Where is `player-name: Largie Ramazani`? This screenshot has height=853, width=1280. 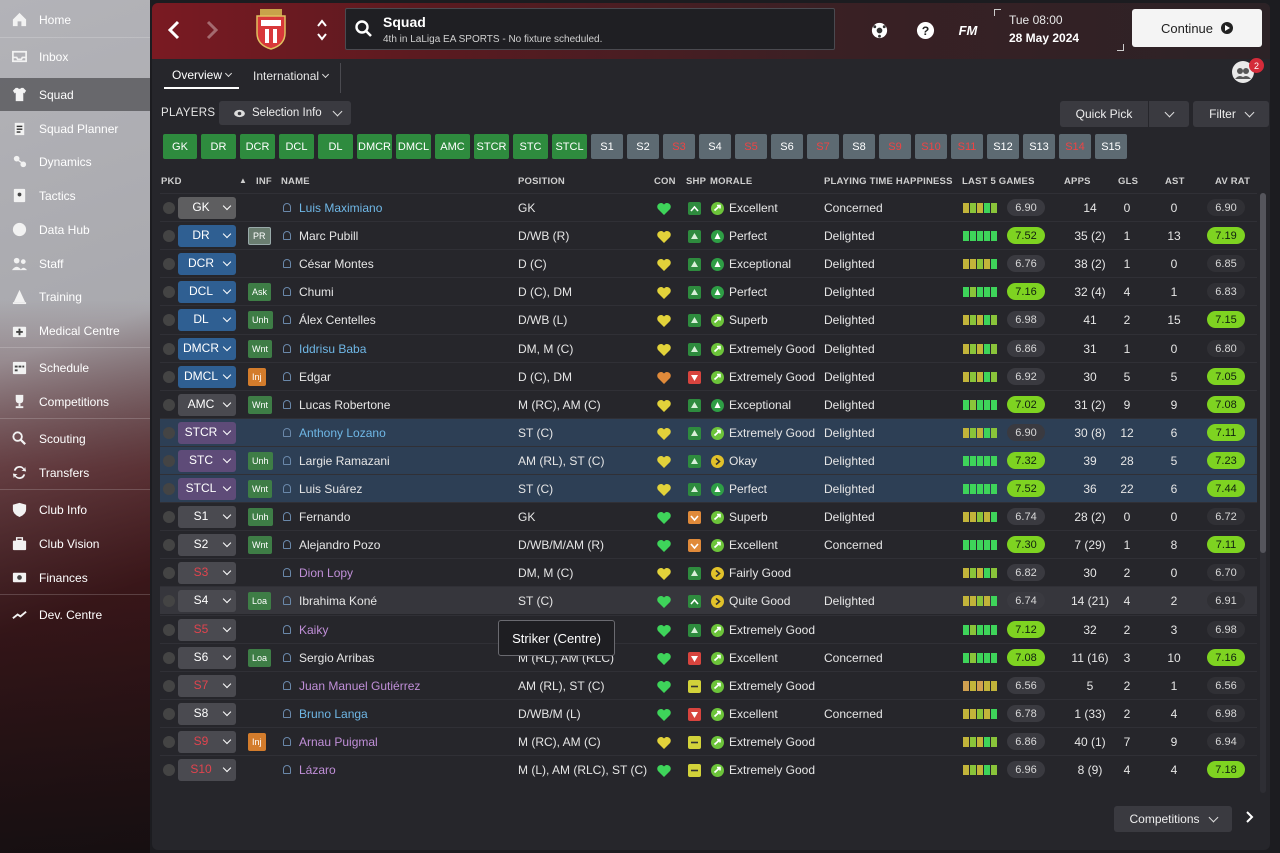
player-name: Largie Ramazani is located at coordinates (344, 461).